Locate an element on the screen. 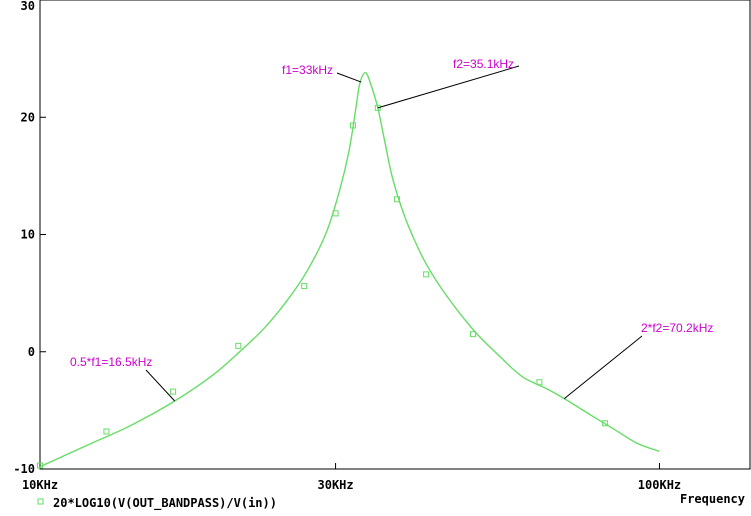 This screenshot has width=751, height=516. annotation-label: 2*f2=70.2kHz is located at coordinates (677, 328).